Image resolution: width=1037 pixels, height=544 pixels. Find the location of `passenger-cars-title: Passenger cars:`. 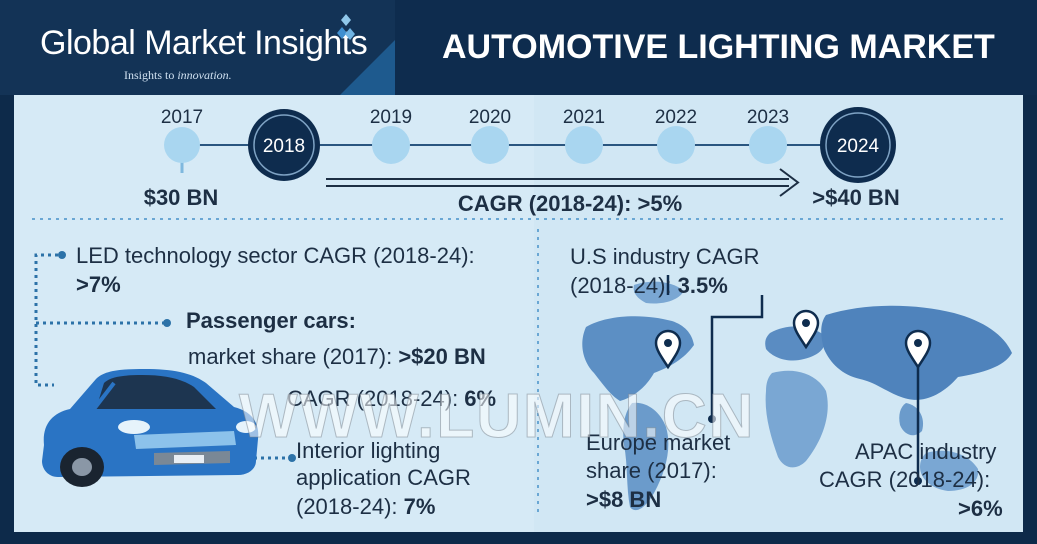

passenger-cars-title: Passenger cars: is located at coordinates (271, 320).